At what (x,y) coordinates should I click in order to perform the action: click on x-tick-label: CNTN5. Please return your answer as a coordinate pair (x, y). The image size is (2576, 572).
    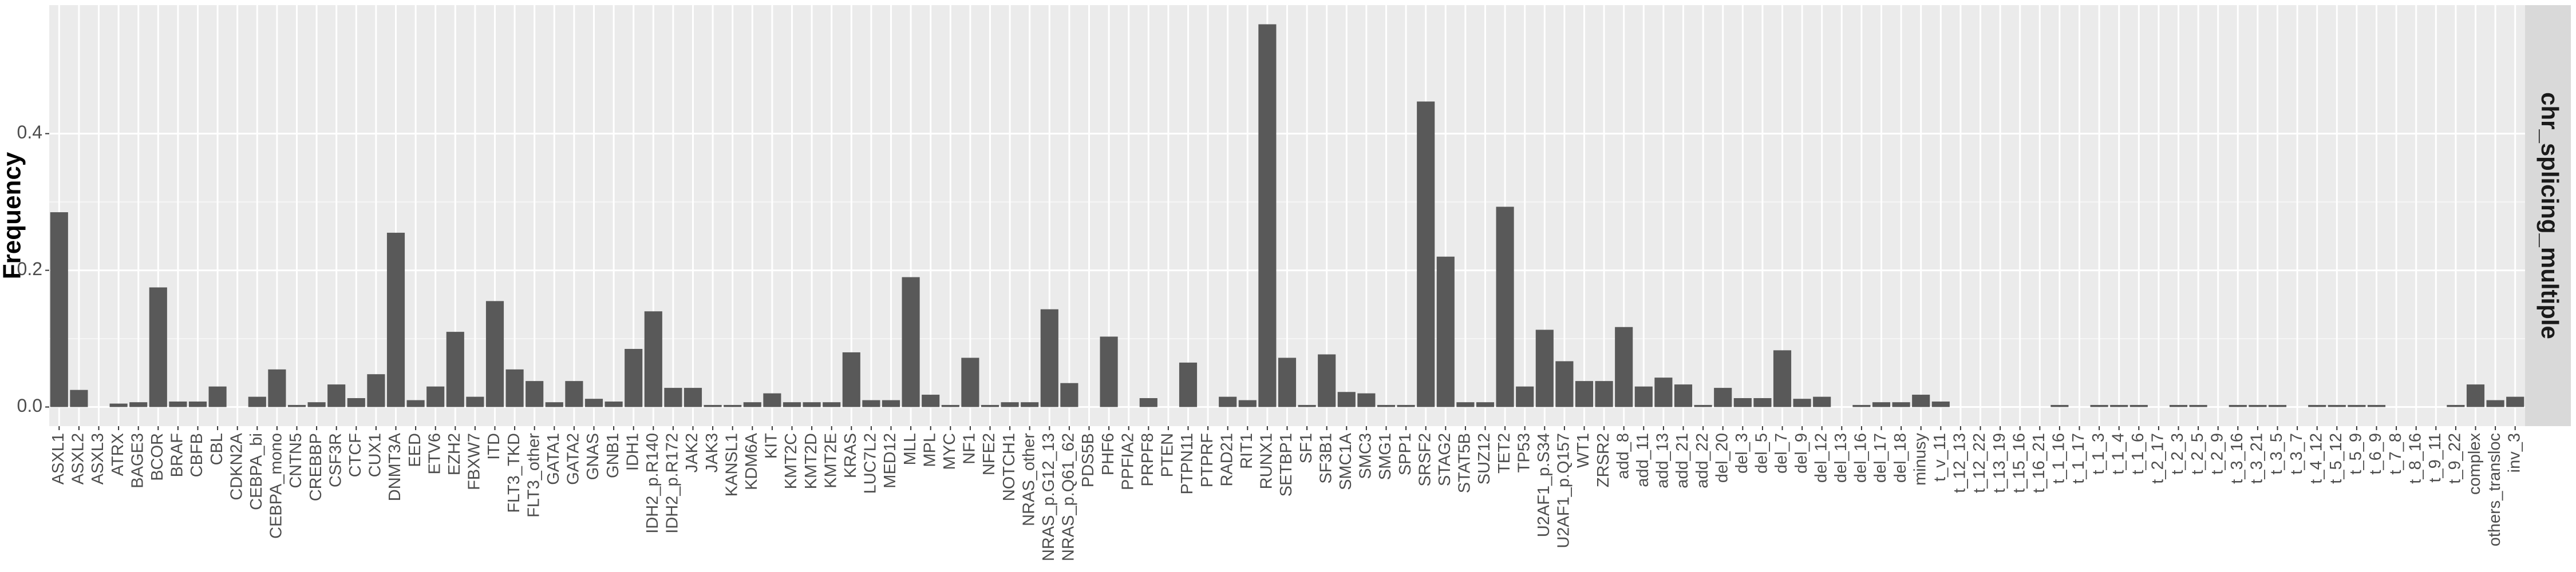
    Looking at the image, I should click on (296, 460).